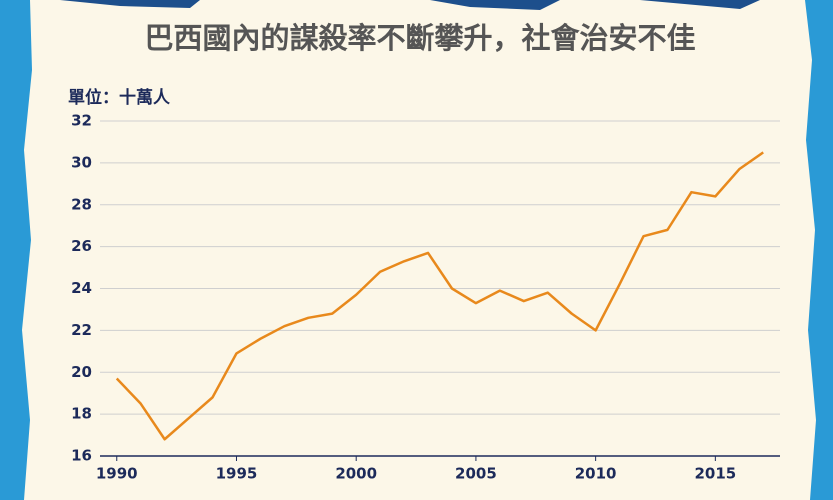 The image size is (833, 500). I want to click on x-tick-label: 1995, so click(237, 474).